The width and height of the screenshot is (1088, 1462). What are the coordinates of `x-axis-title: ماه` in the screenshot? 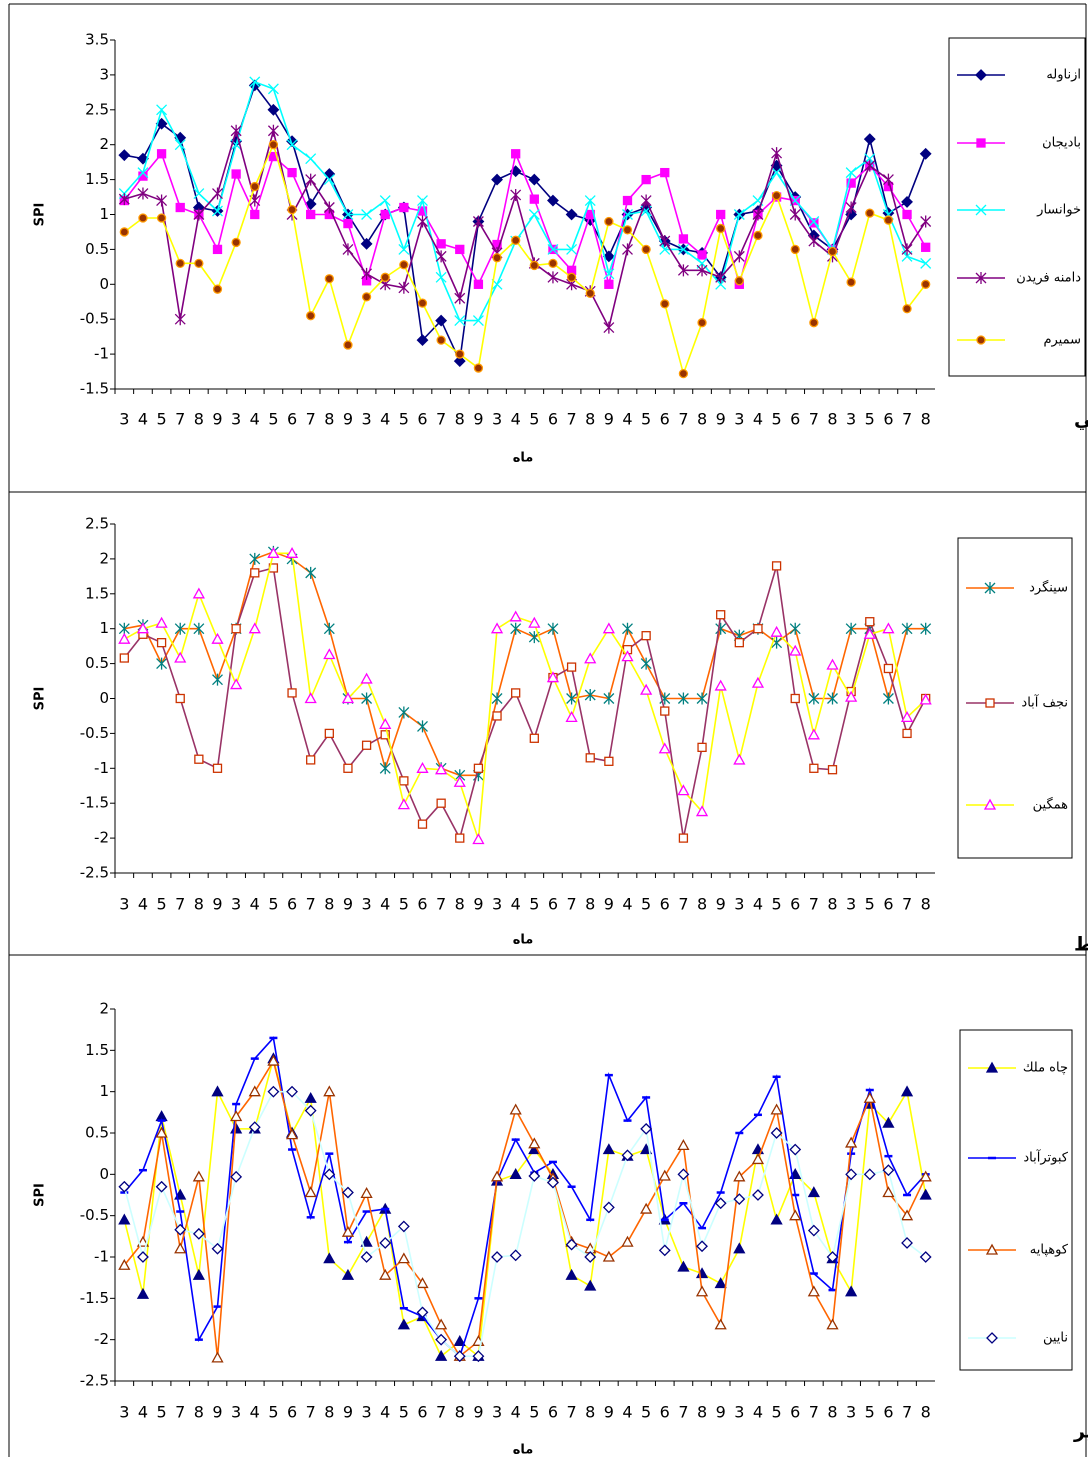 It's located at (523, 1450).